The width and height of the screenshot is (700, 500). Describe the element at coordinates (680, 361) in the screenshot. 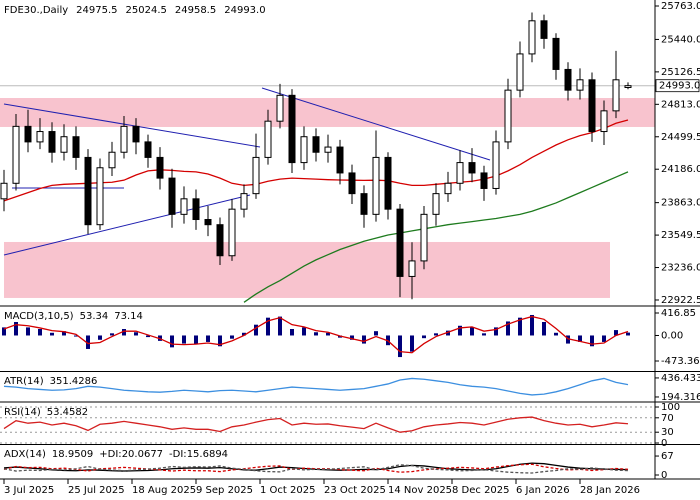

I see `y-tick-label: -473.36` at that location.